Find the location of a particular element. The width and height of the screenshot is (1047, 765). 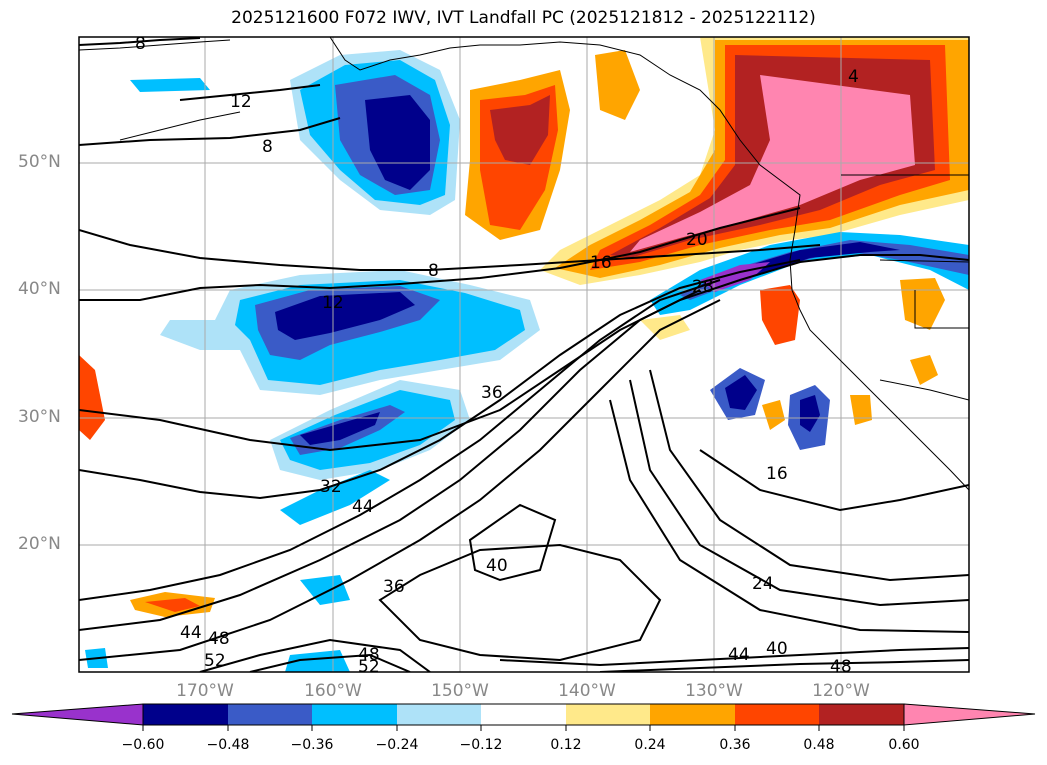

colorbar-tick-label: 0.36 is located at coordinates (735, 745).